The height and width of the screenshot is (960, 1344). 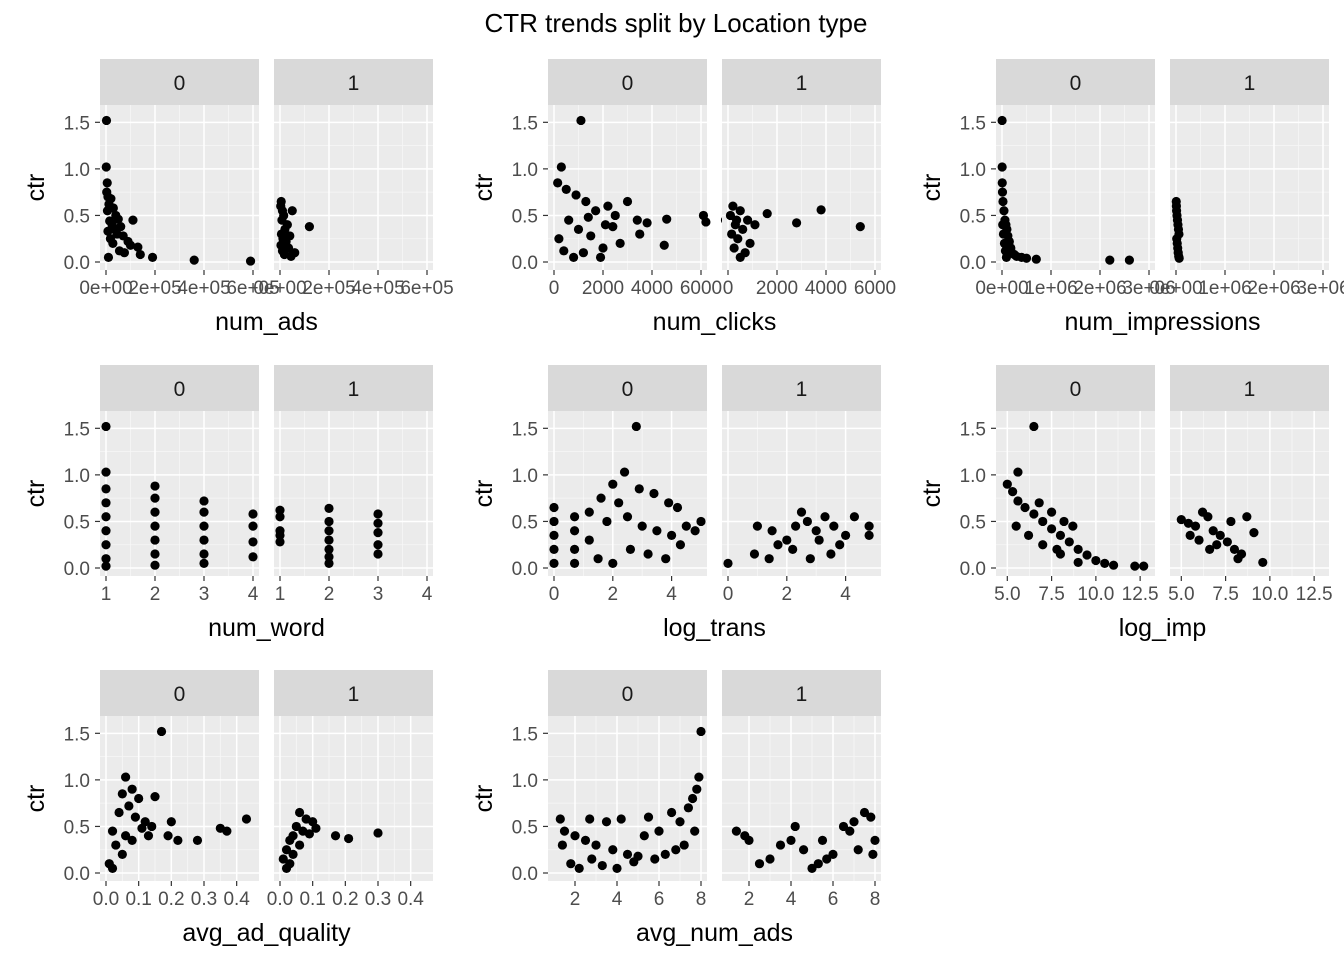 I want to click on x-tick-label: 3, so click(x=204, y=594).